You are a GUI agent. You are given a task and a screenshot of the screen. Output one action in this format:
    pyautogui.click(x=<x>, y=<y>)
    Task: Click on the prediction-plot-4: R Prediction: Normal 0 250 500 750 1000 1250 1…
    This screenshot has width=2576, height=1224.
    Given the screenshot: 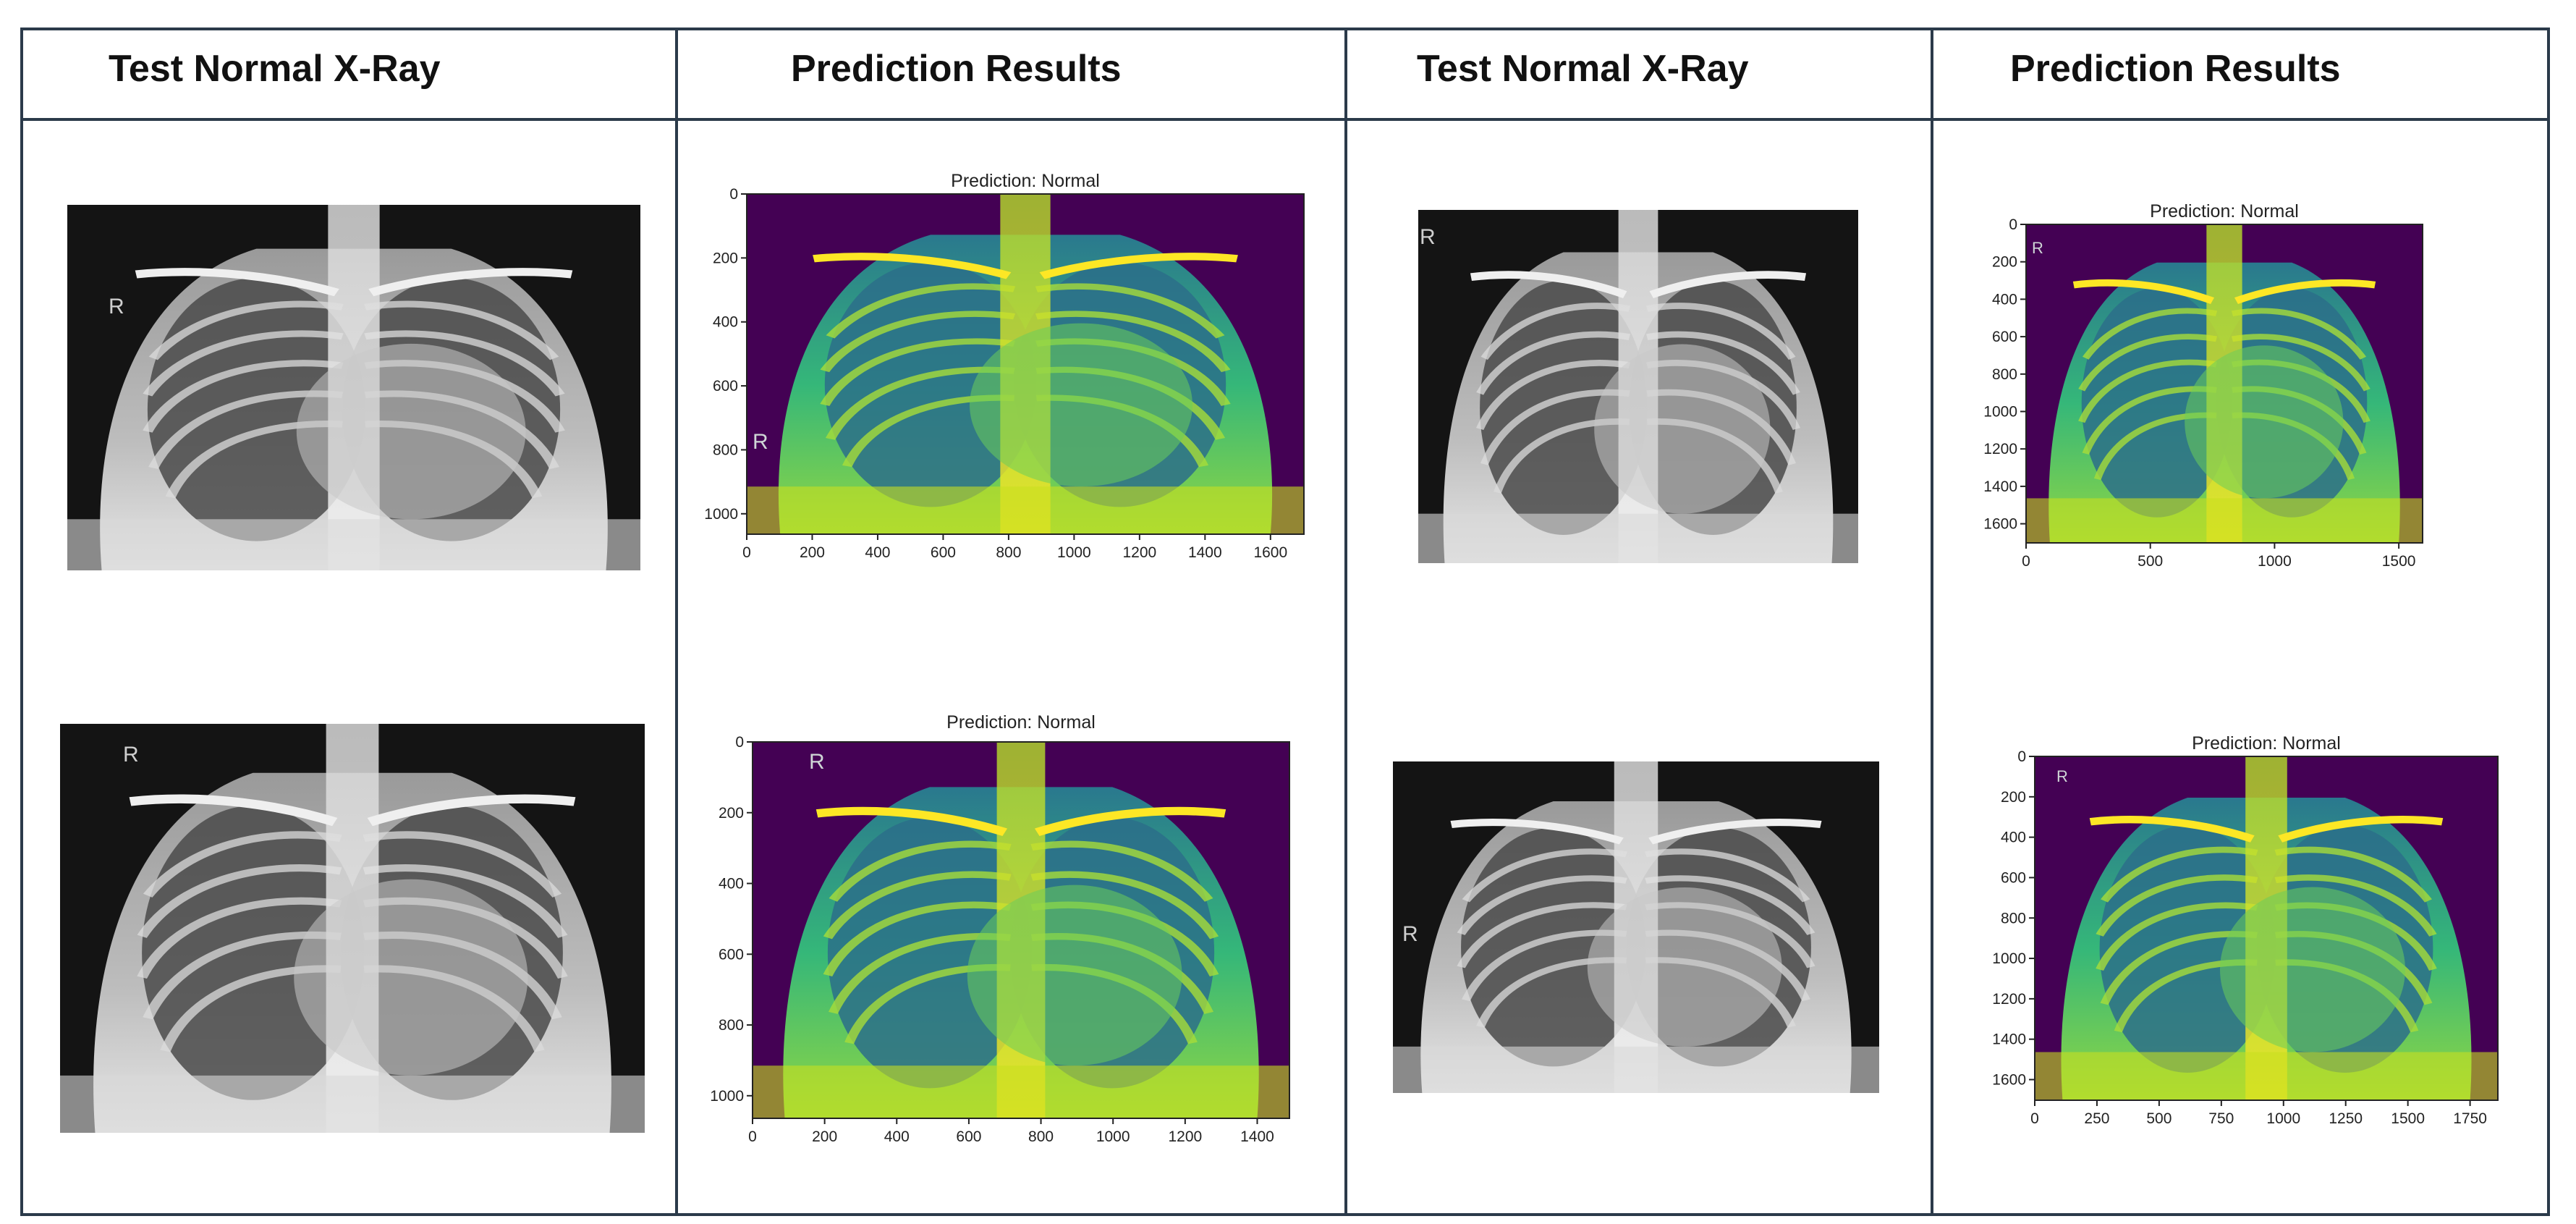 What is the action you would take?
    pyautogui.click(x=2245, y=930)
    